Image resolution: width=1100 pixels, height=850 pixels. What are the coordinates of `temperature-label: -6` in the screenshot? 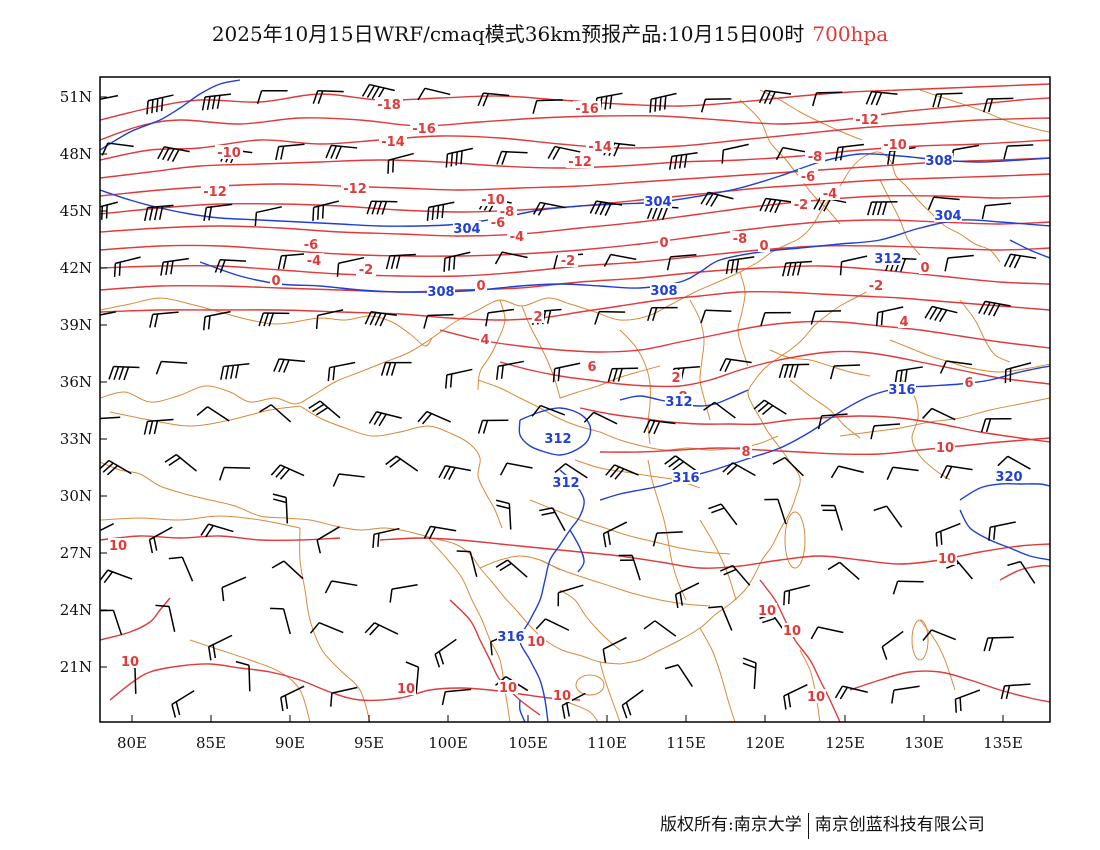 It's located at (808, 177).